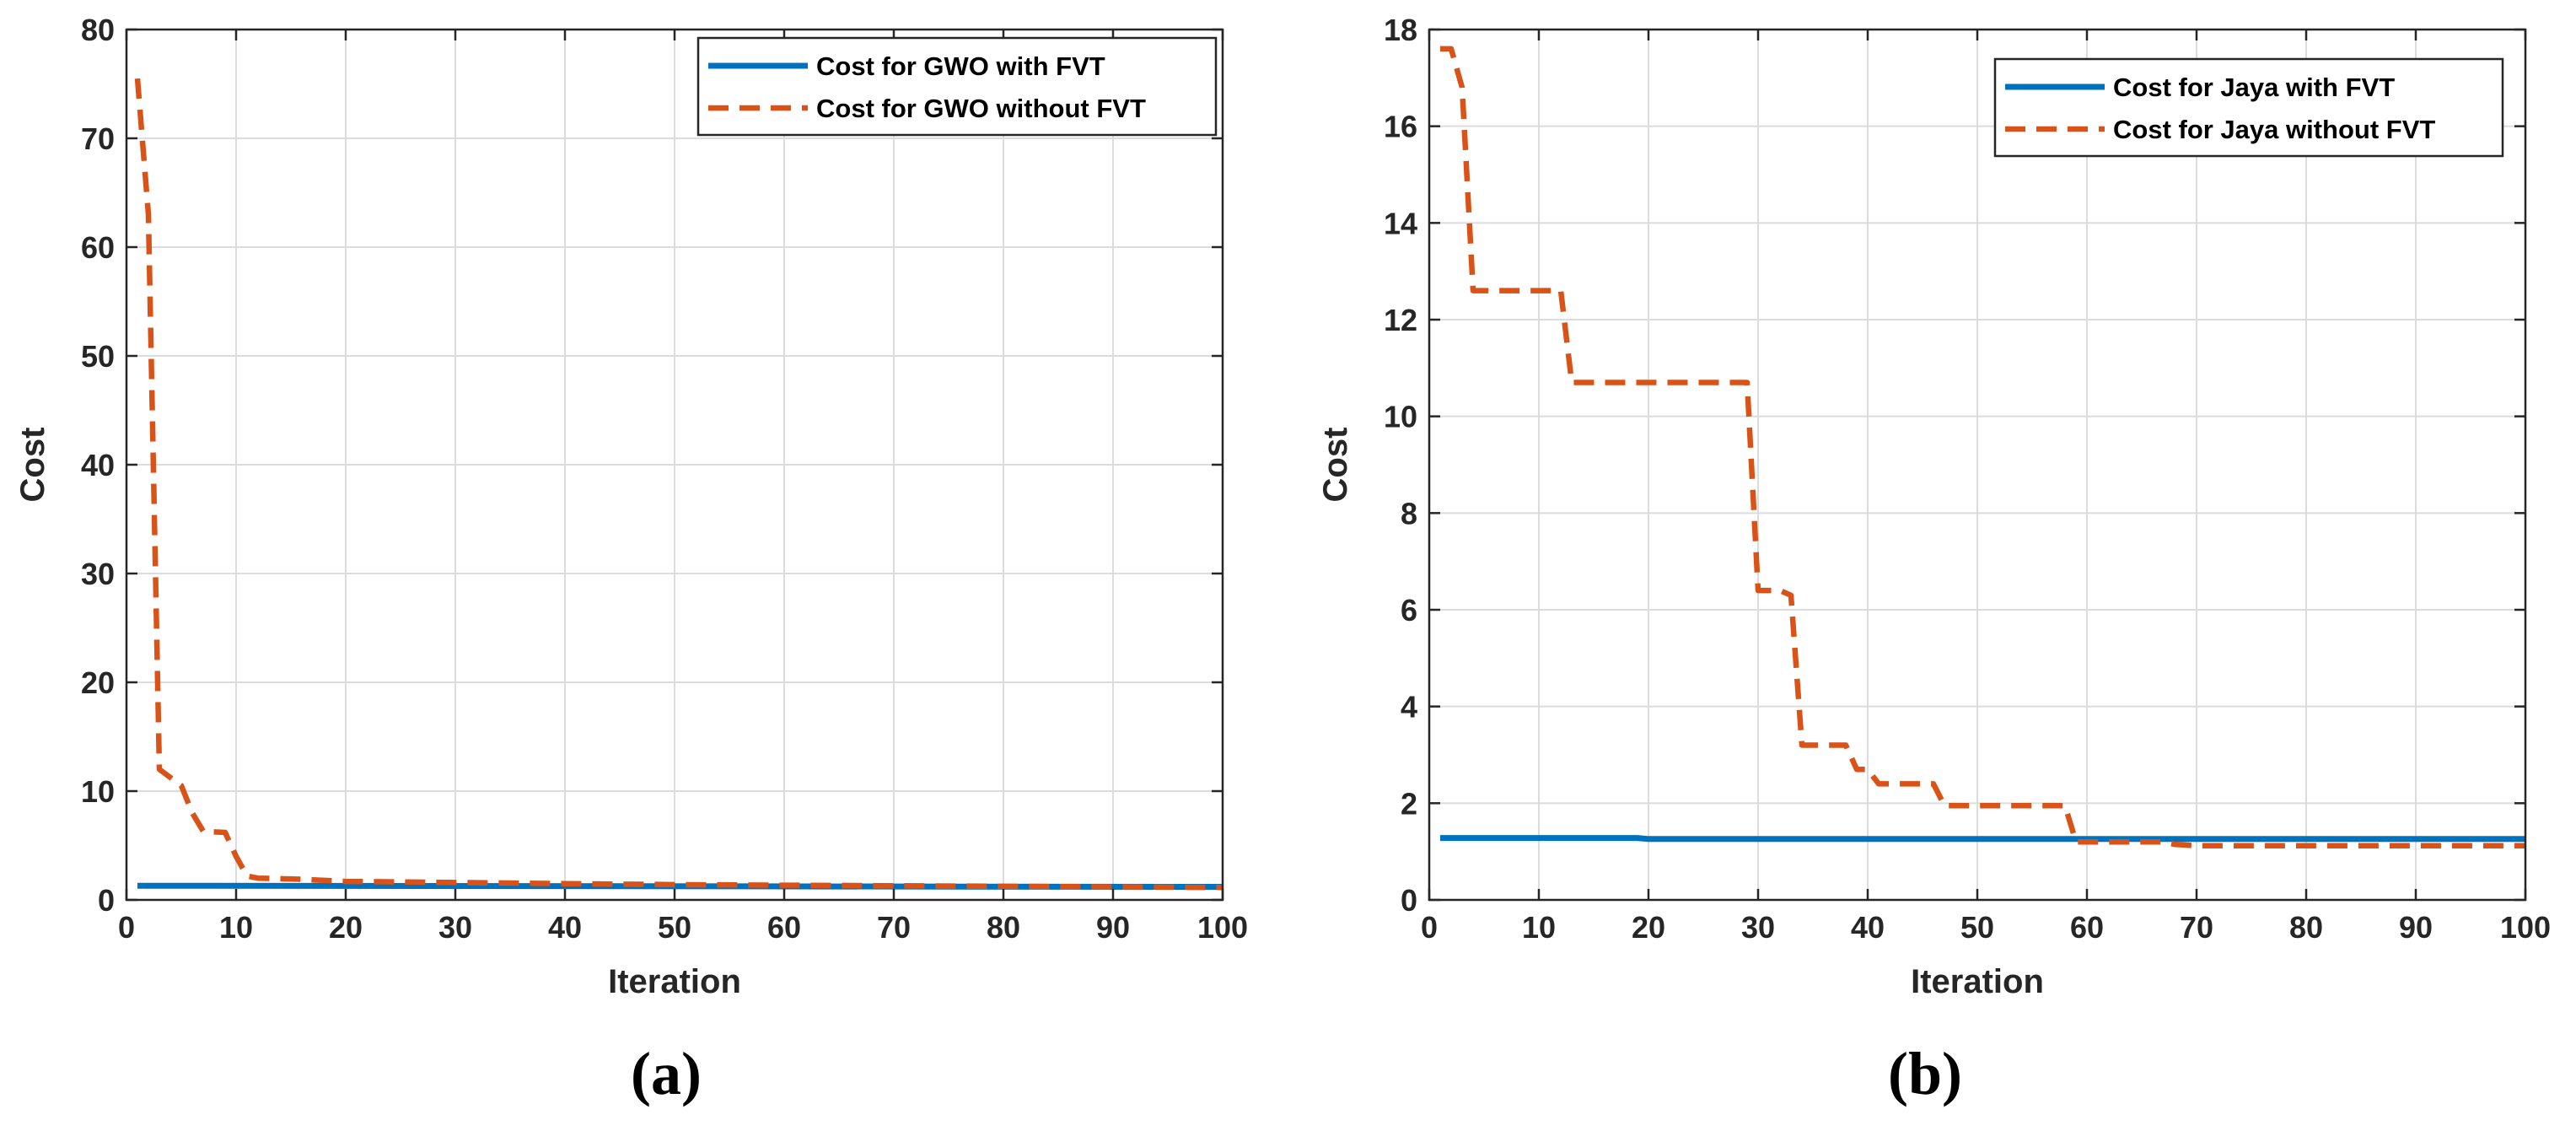 The image size is (2576, 1131). Describe the element at coordinates (666, 1073) in the screenshot. I see `panel-label: (a)` at that location.